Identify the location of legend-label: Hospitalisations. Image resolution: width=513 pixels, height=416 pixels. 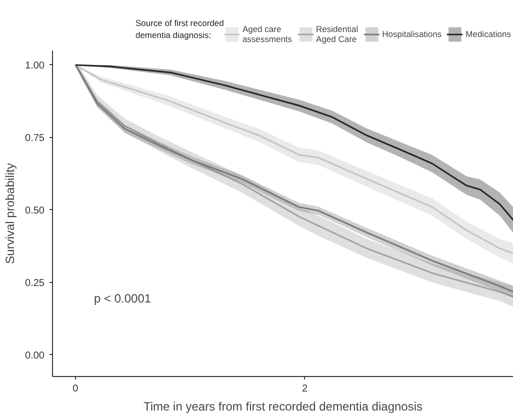
(412, 34).